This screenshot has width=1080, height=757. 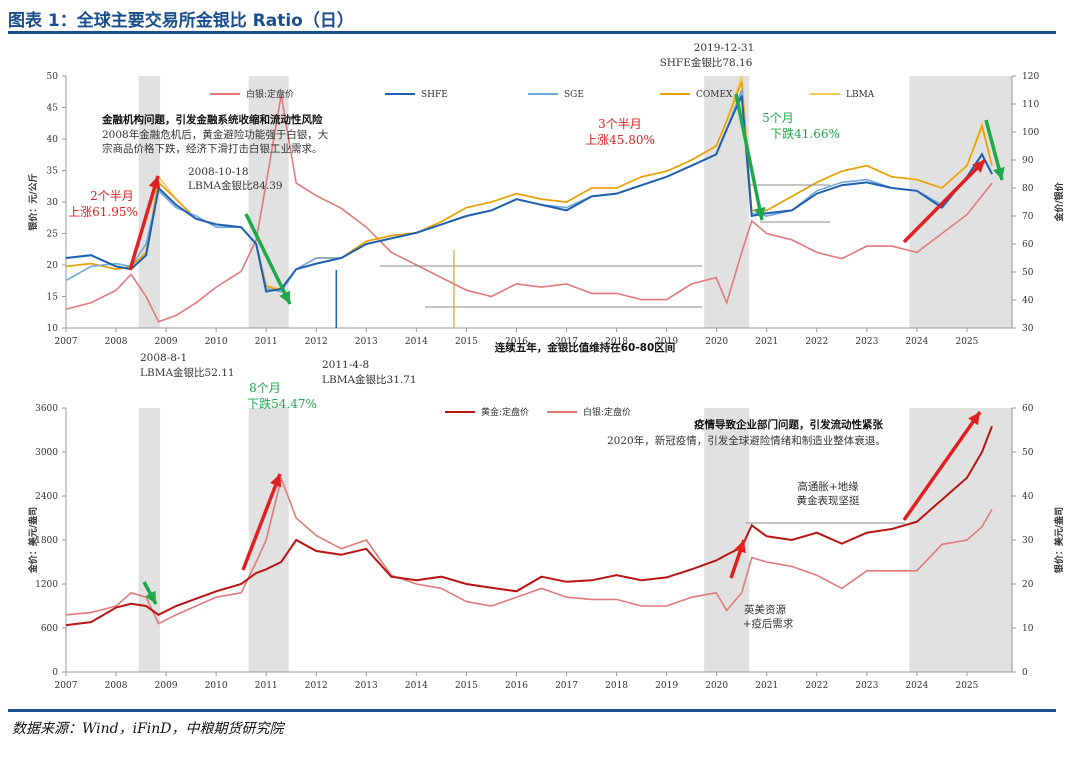 What do you see at coordinates (53, 140) in the screenshot?
I see `ytick-label-0-2: 40` at bounding box center [53, 140].